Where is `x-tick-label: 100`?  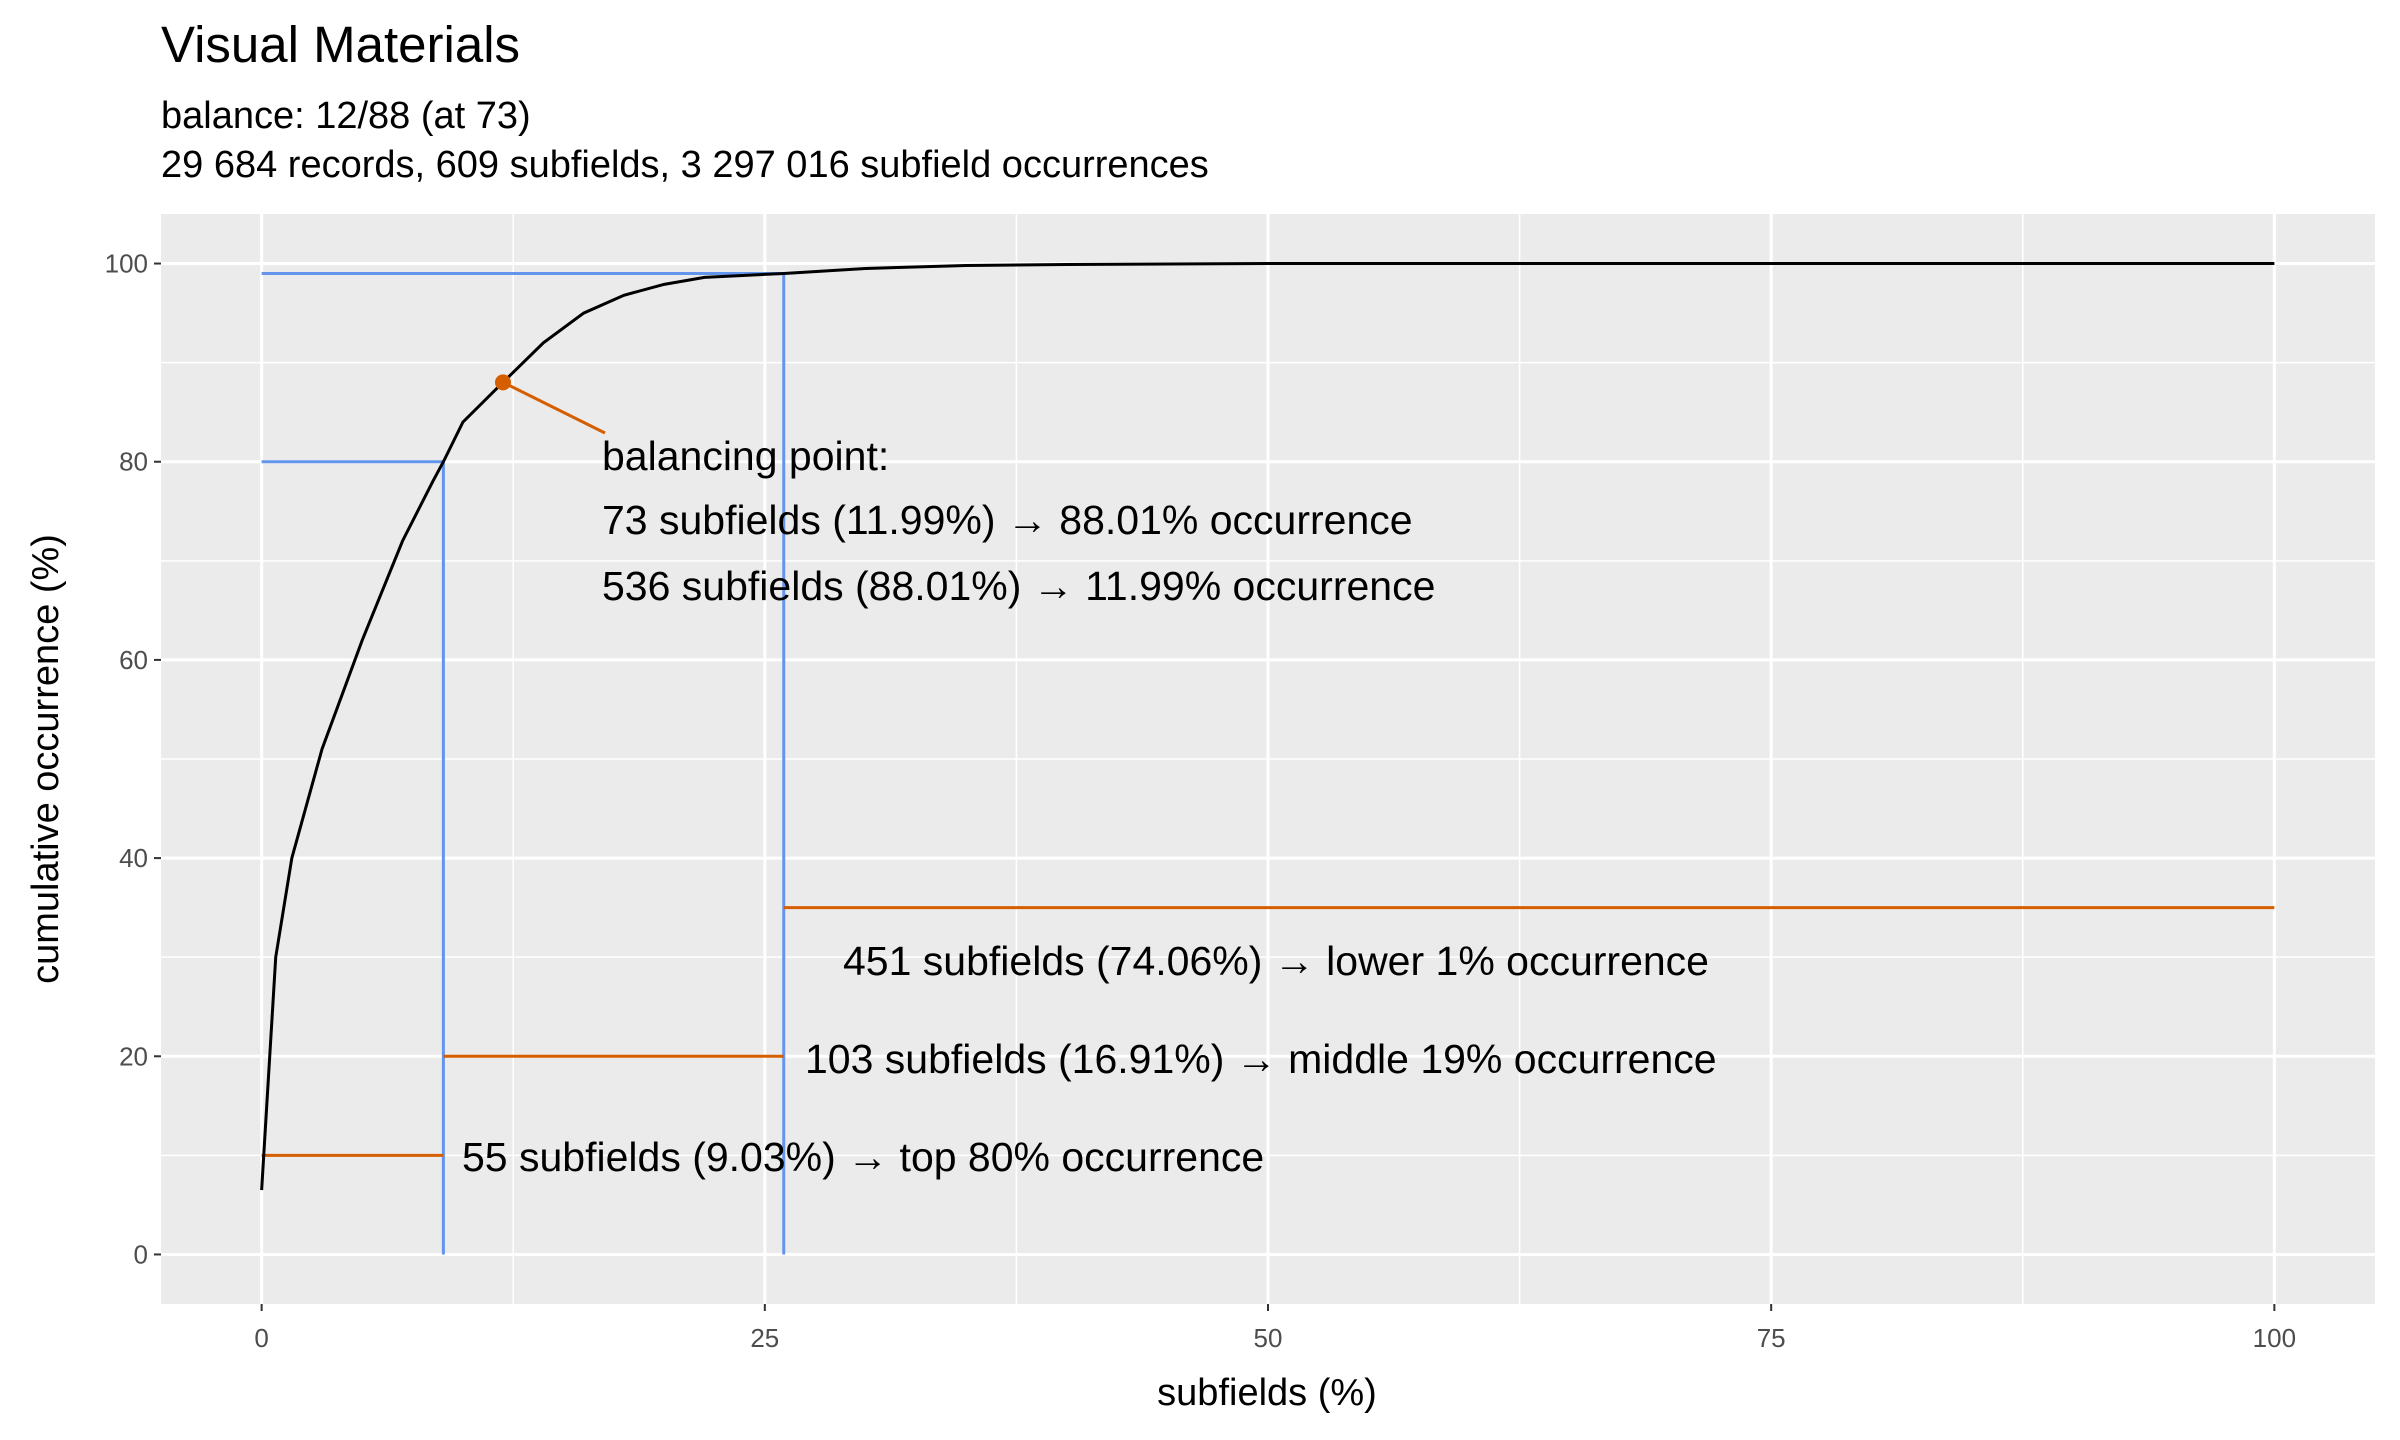
x-tick-label: 100 is located at coordinates (2274, 1338).